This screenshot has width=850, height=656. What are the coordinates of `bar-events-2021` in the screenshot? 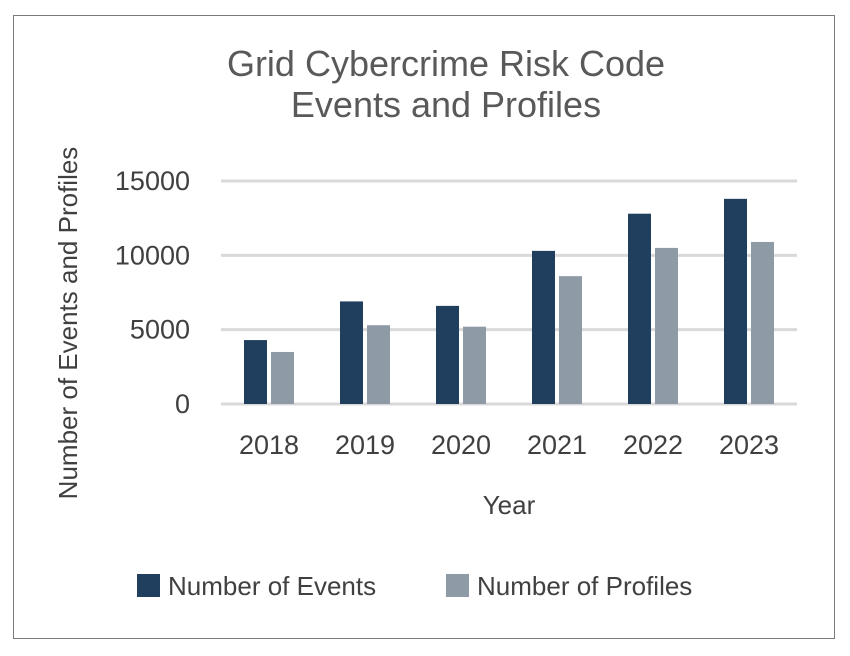 It's located at (543, 327).